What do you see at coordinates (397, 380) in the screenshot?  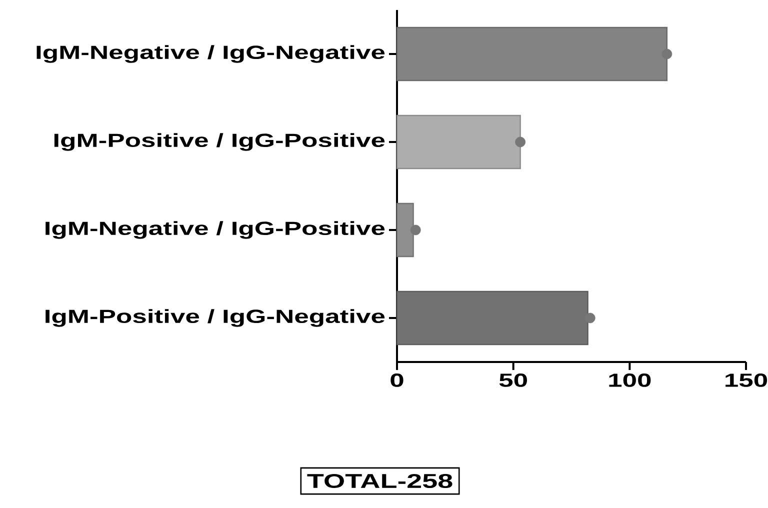 I see `x-tick-label: 0` at bounding box center [397, 380].